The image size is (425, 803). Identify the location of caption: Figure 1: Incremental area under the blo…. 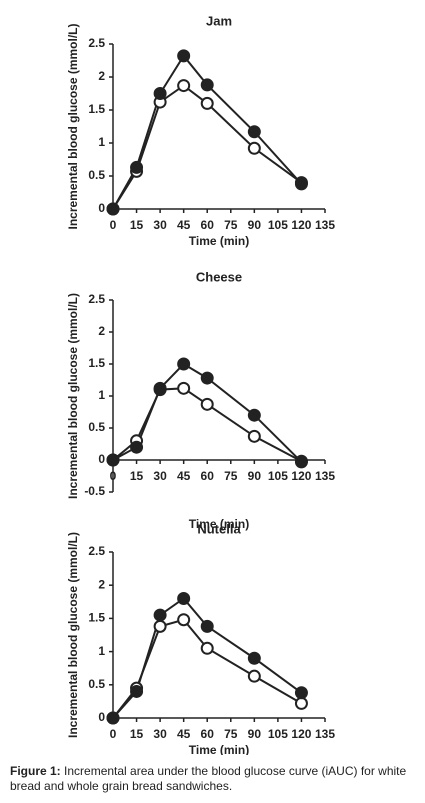
(215, 779).